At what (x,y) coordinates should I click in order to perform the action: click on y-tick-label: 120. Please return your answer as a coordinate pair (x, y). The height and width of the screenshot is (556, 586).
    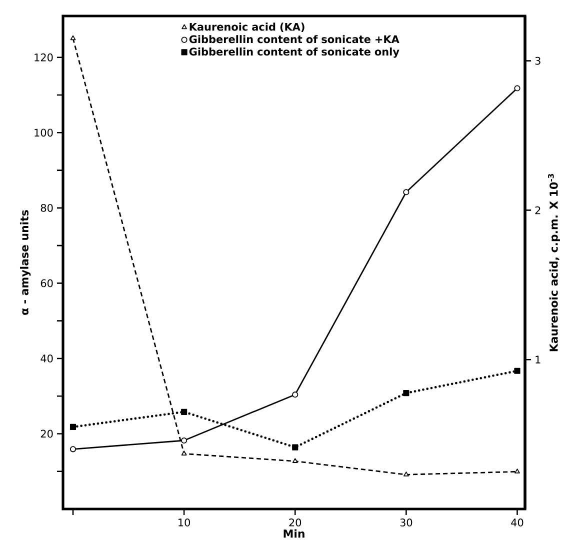
    Looking at the image, I should click on (43, 57).